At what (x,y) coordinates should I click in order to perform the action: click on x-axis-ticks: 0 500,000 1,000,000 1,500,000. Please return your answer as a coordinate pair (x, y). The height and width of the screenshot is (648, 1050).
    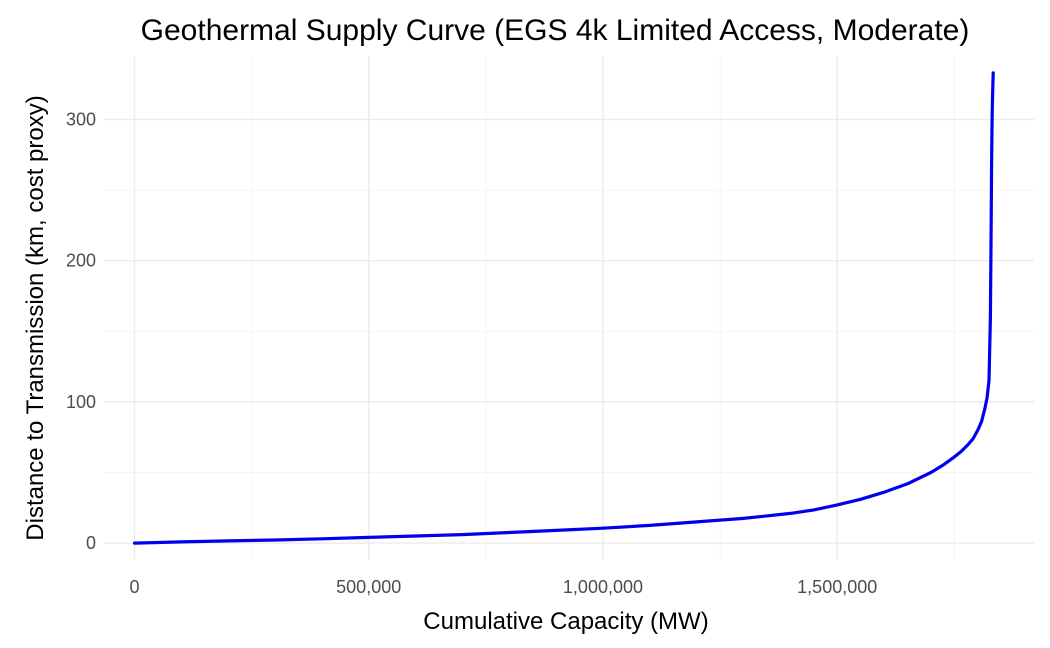
    Looking at the image, I should click on (503, 587).